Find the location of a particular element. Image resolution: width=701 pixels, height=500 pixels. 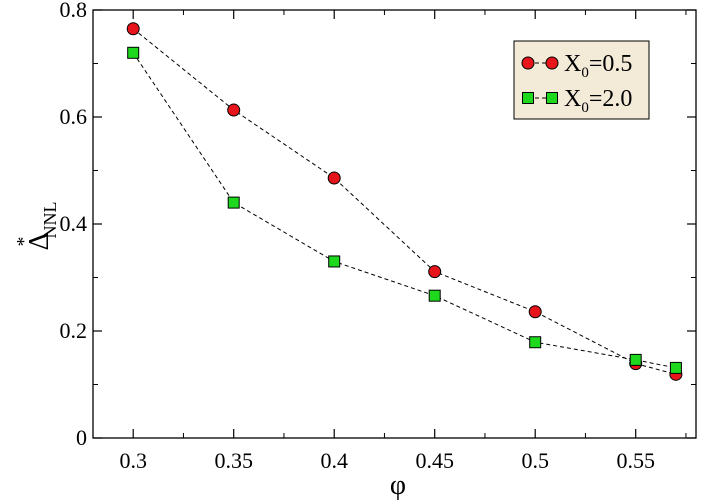

y-tick-label: 0.8 is located at coordinates (74, 11).